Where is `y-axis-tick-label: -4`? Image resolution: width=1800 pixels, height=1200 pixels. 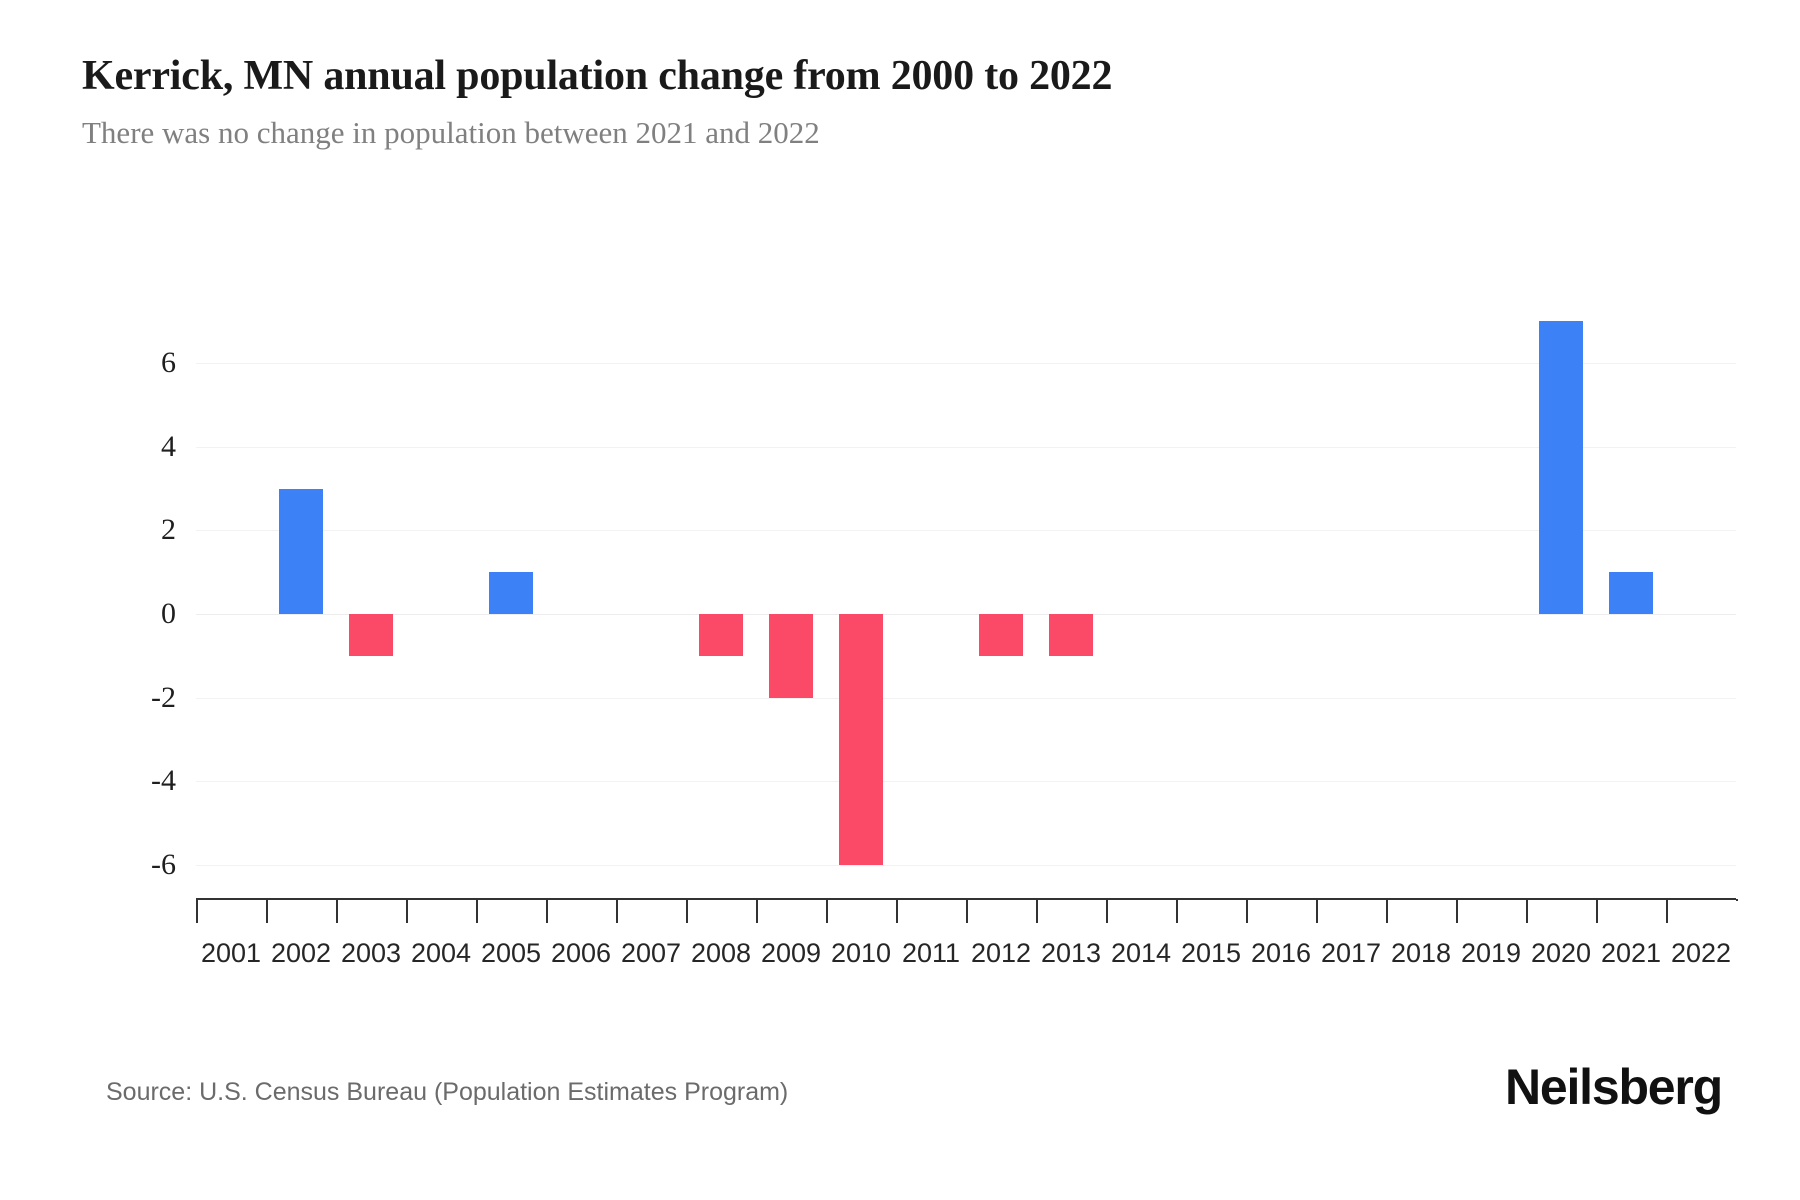 y-axis-tick-label: -4 is located at coordinates (163, 781).